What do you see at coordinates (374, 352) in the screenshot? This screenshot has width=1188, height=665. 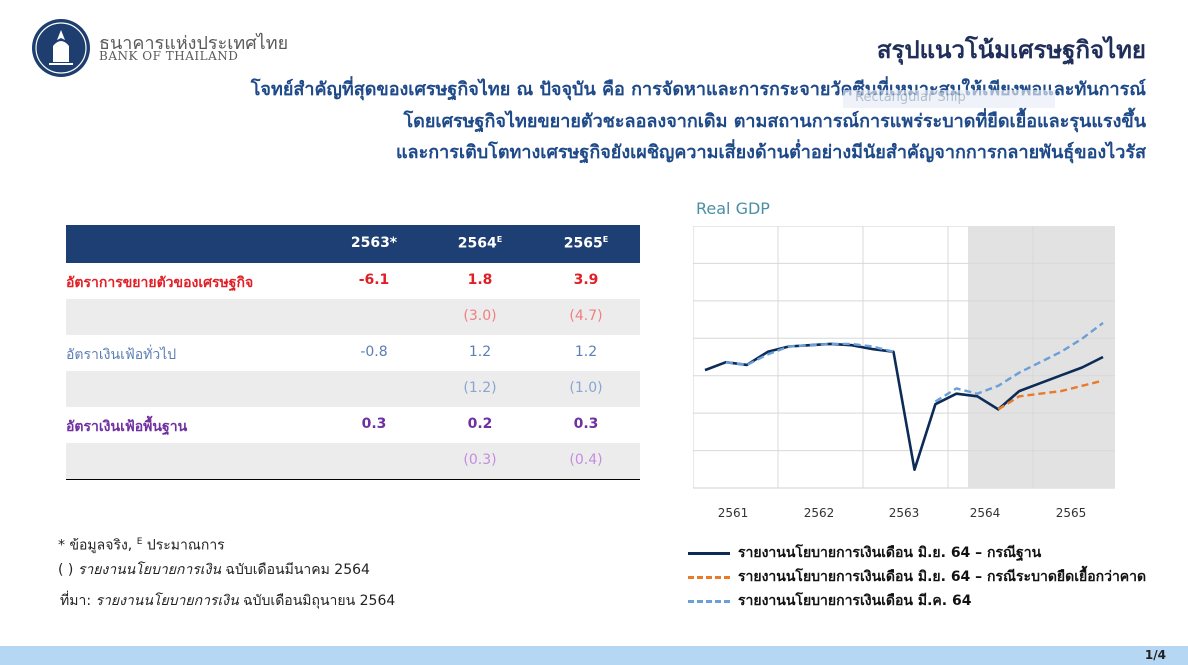 I see `table-cell: -0.8` at bounding box center [374, 352].